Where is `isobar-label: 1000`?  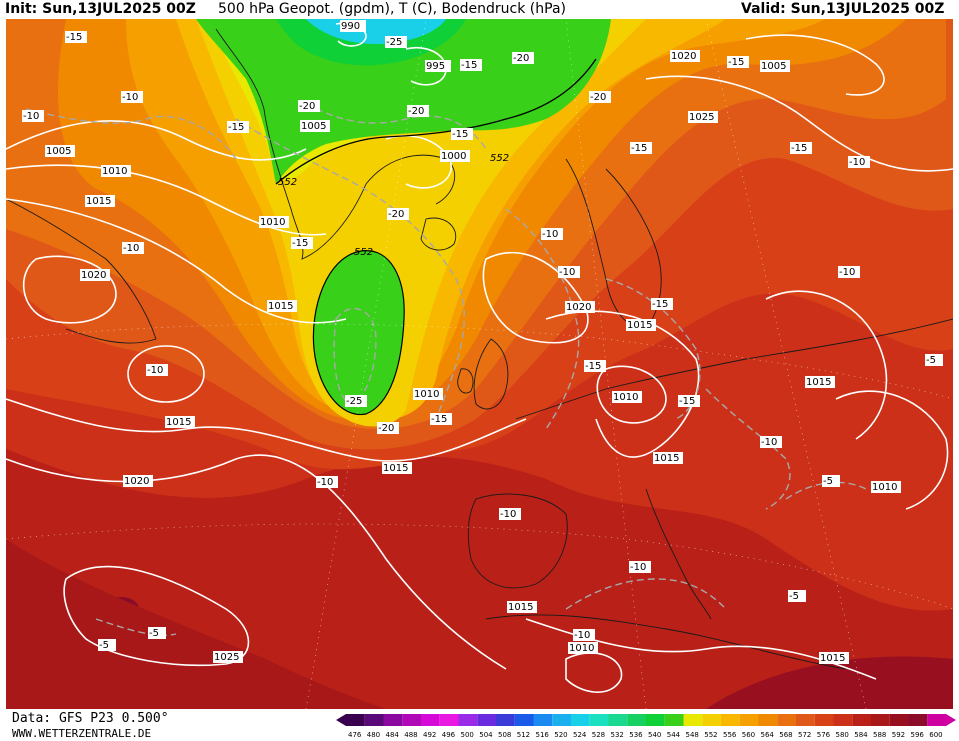
isobar-label: 1000 is located at coordinates (455, 156).